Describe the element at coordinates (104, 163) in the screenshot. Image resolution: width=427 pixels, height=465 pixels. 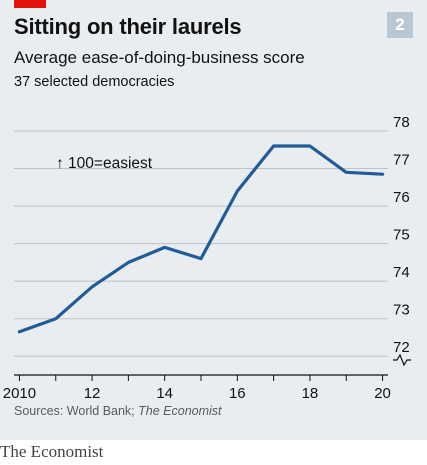
I see `scale-annotation: ↑ 100=easiest` at that location.